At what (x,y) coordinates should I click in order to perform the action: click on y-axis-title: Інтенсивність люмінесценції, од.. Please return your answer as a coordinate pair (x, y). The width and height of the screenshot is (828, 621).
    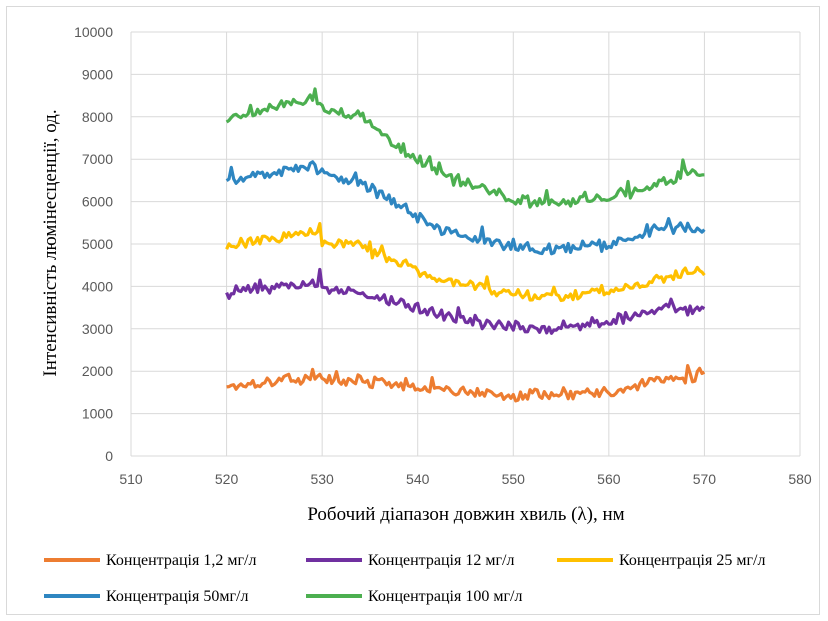
    Looking at the image, I should click on (50, 242).